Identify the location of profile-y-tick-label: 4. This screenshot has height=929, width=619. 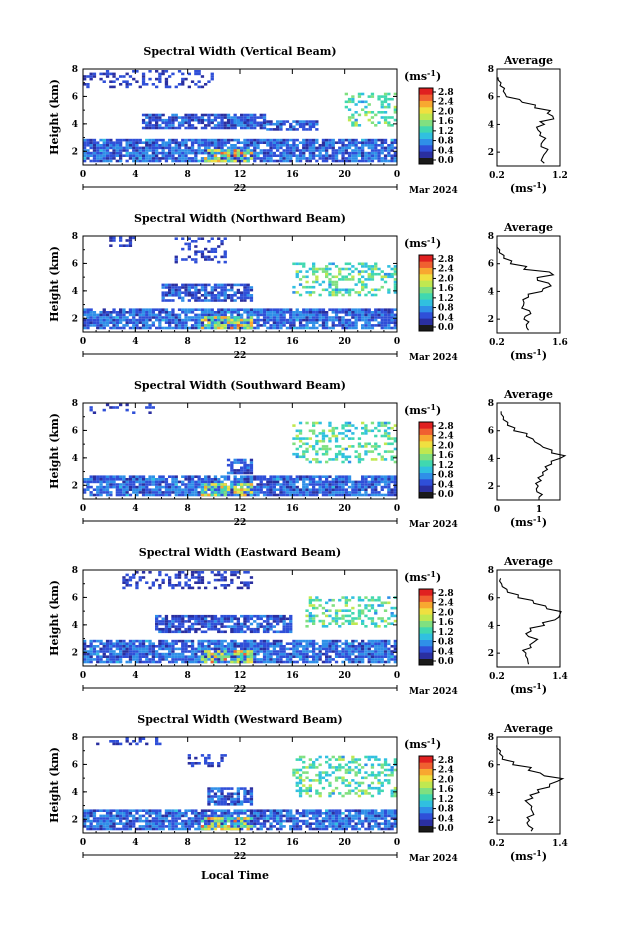
(491, 292).